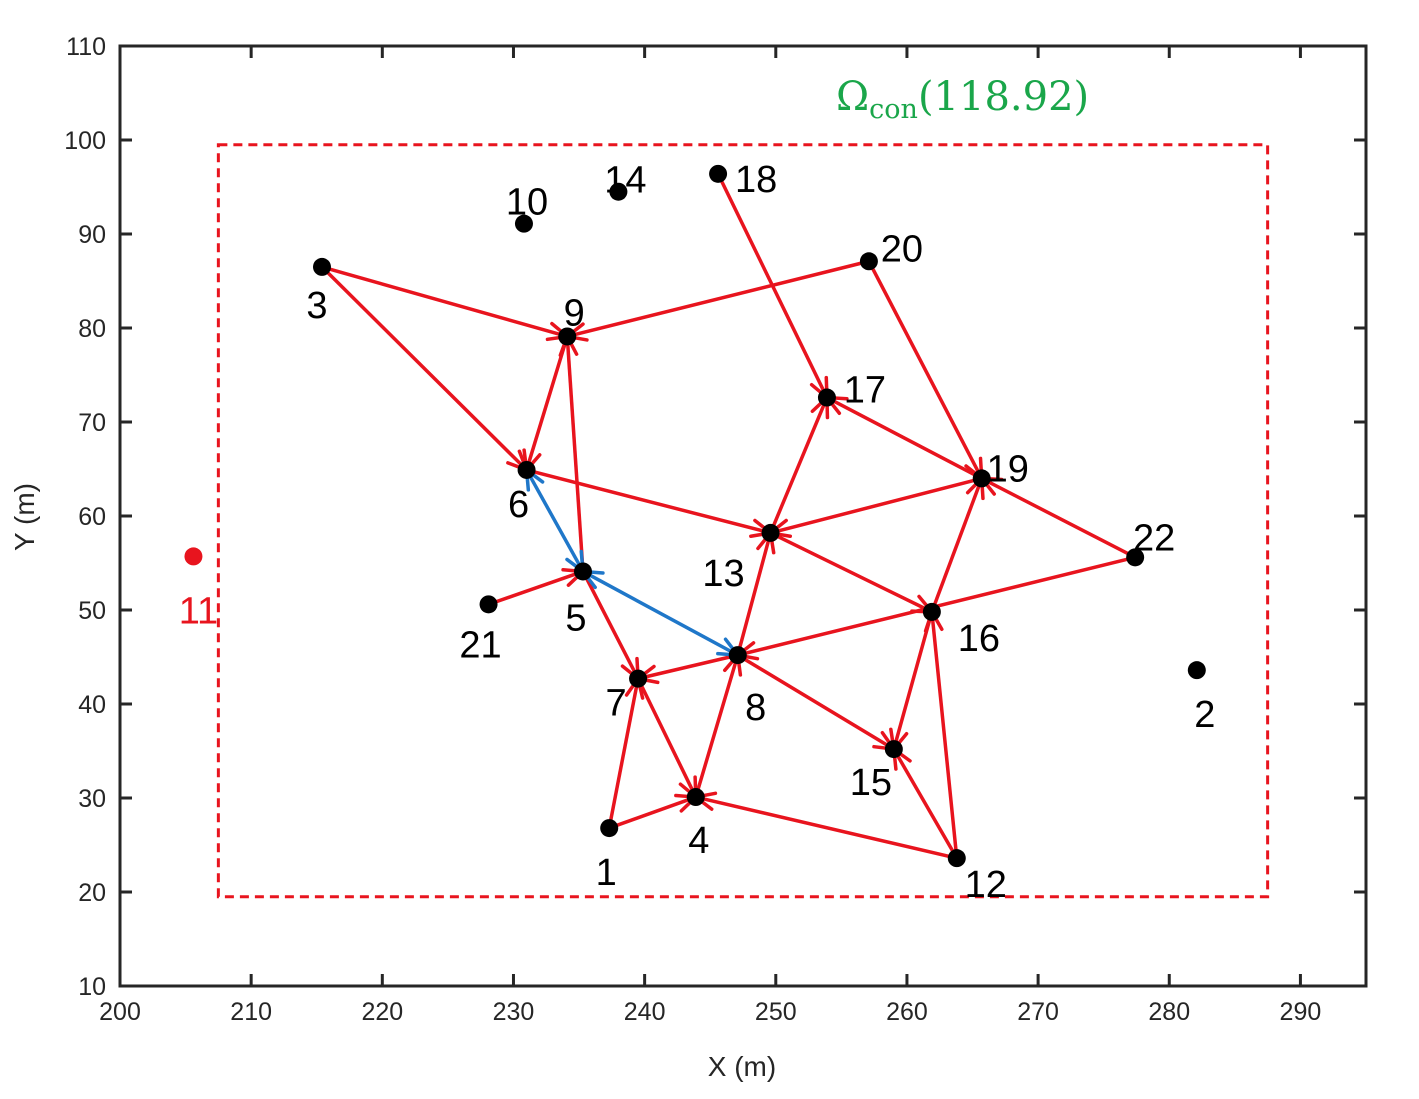 Image resolution: width=1419 pixels, height=1099 pixels. Describe the element at coordinates (852, 97) in the screenshot. I see `annotation-symbol: Ω` at that location.